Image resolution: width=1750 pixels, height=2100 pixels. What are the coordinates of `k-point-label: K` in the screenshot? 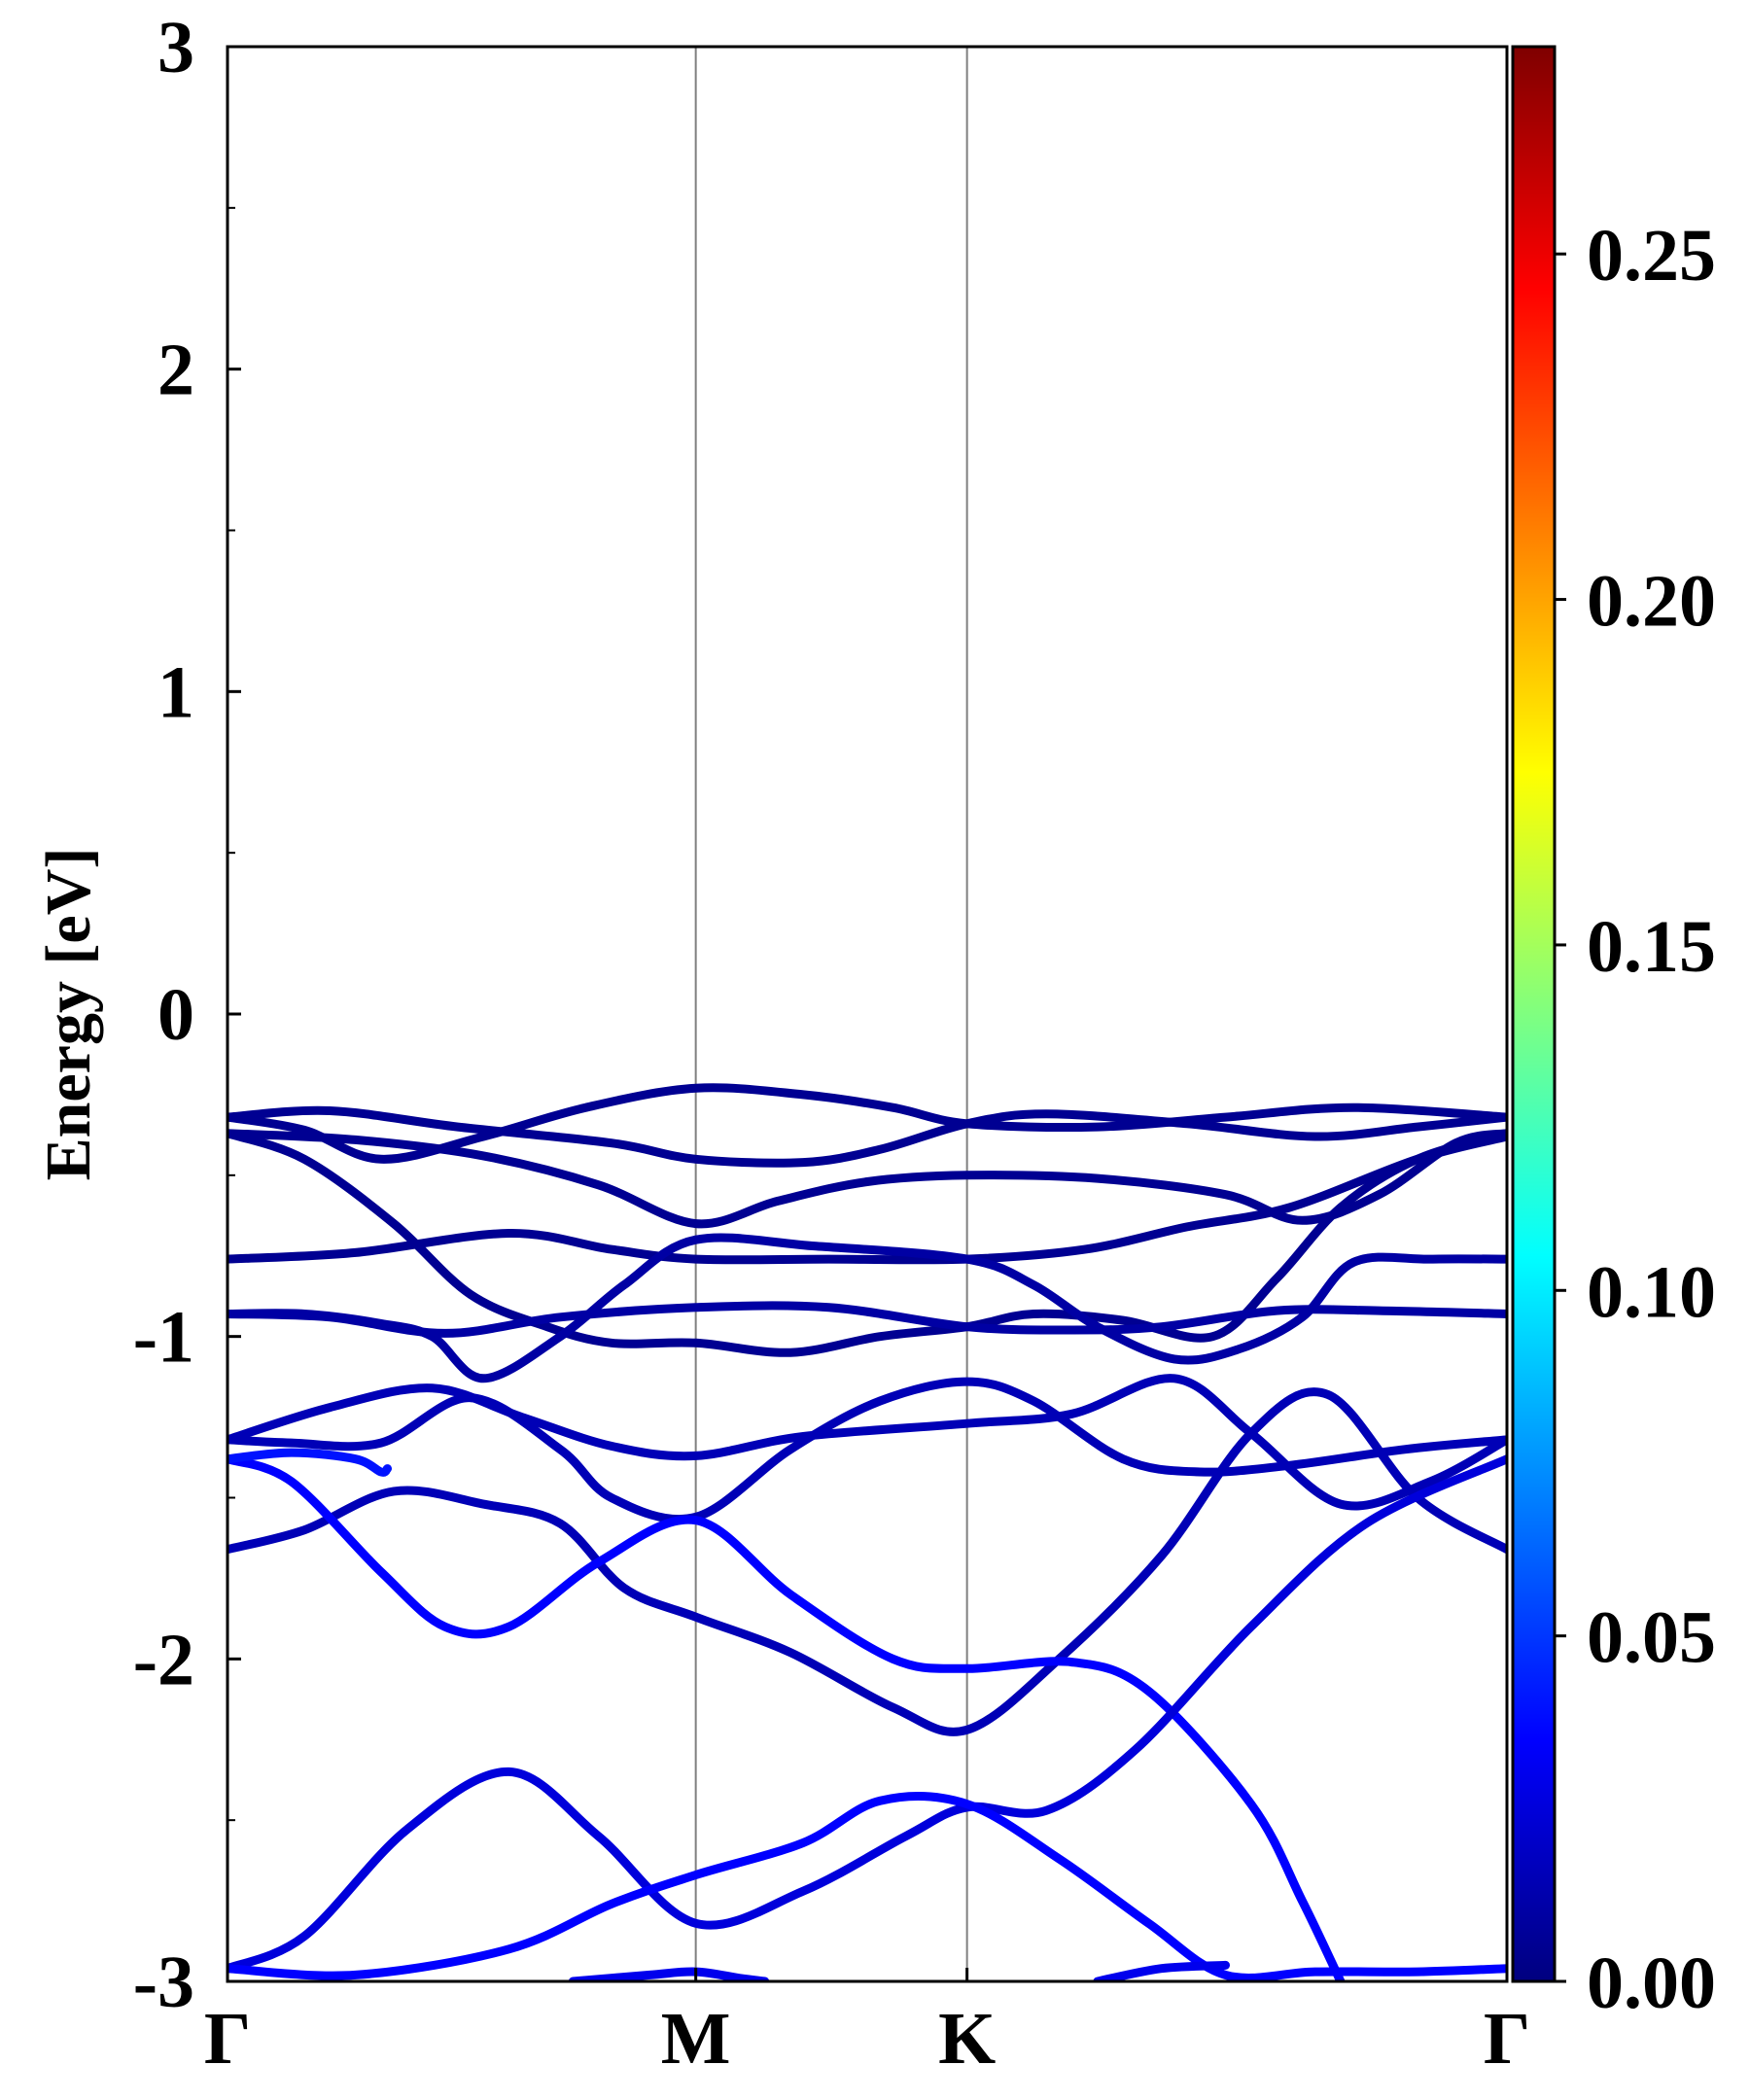 It's located at (967, 2039).